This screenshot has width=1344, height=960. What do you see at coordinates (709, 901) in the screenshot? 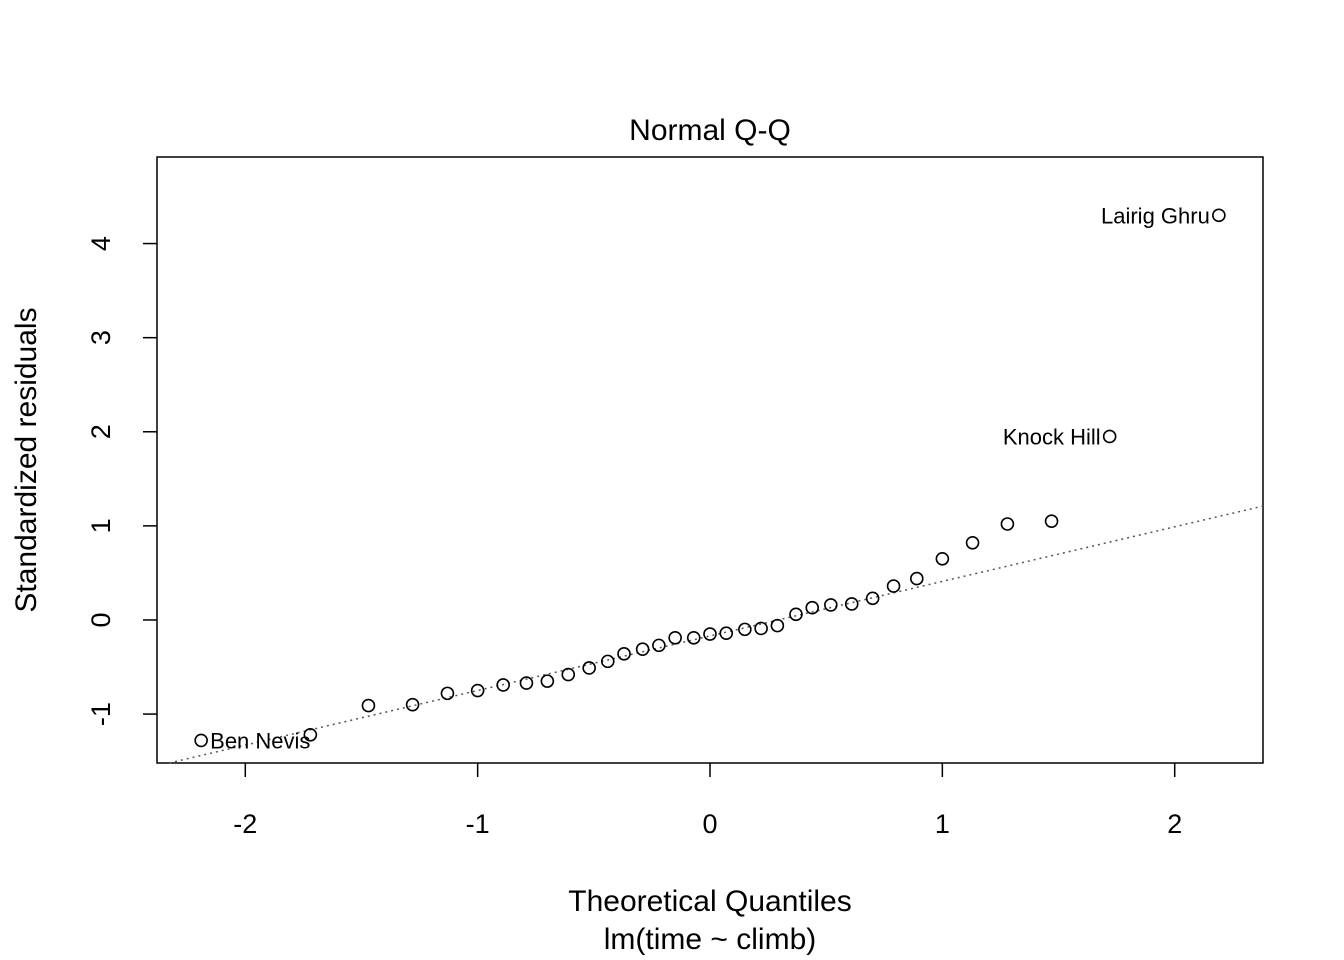
I see `x-axis-title: Theoretical Quantiles` at bounding box center [709, 901].